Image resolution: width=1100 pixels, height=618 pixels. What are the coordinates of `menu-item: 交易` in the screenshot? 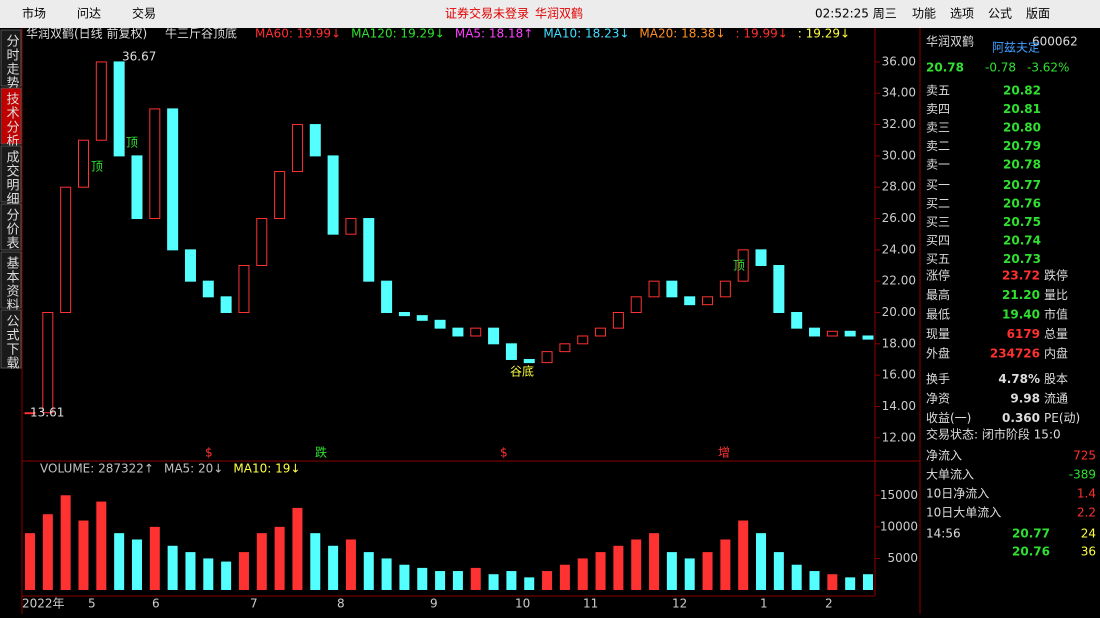 It's located at (144, 13).